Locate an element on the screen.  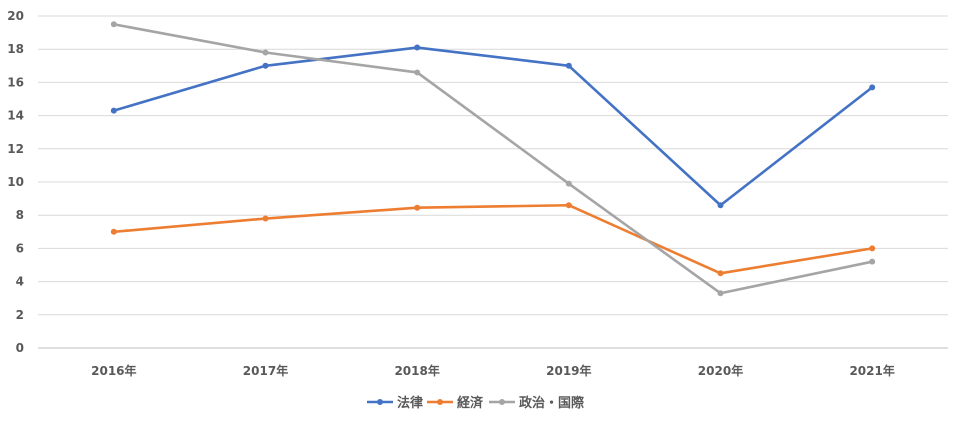
x-tick-label: 2020年 is located at coordinates (720, 370).